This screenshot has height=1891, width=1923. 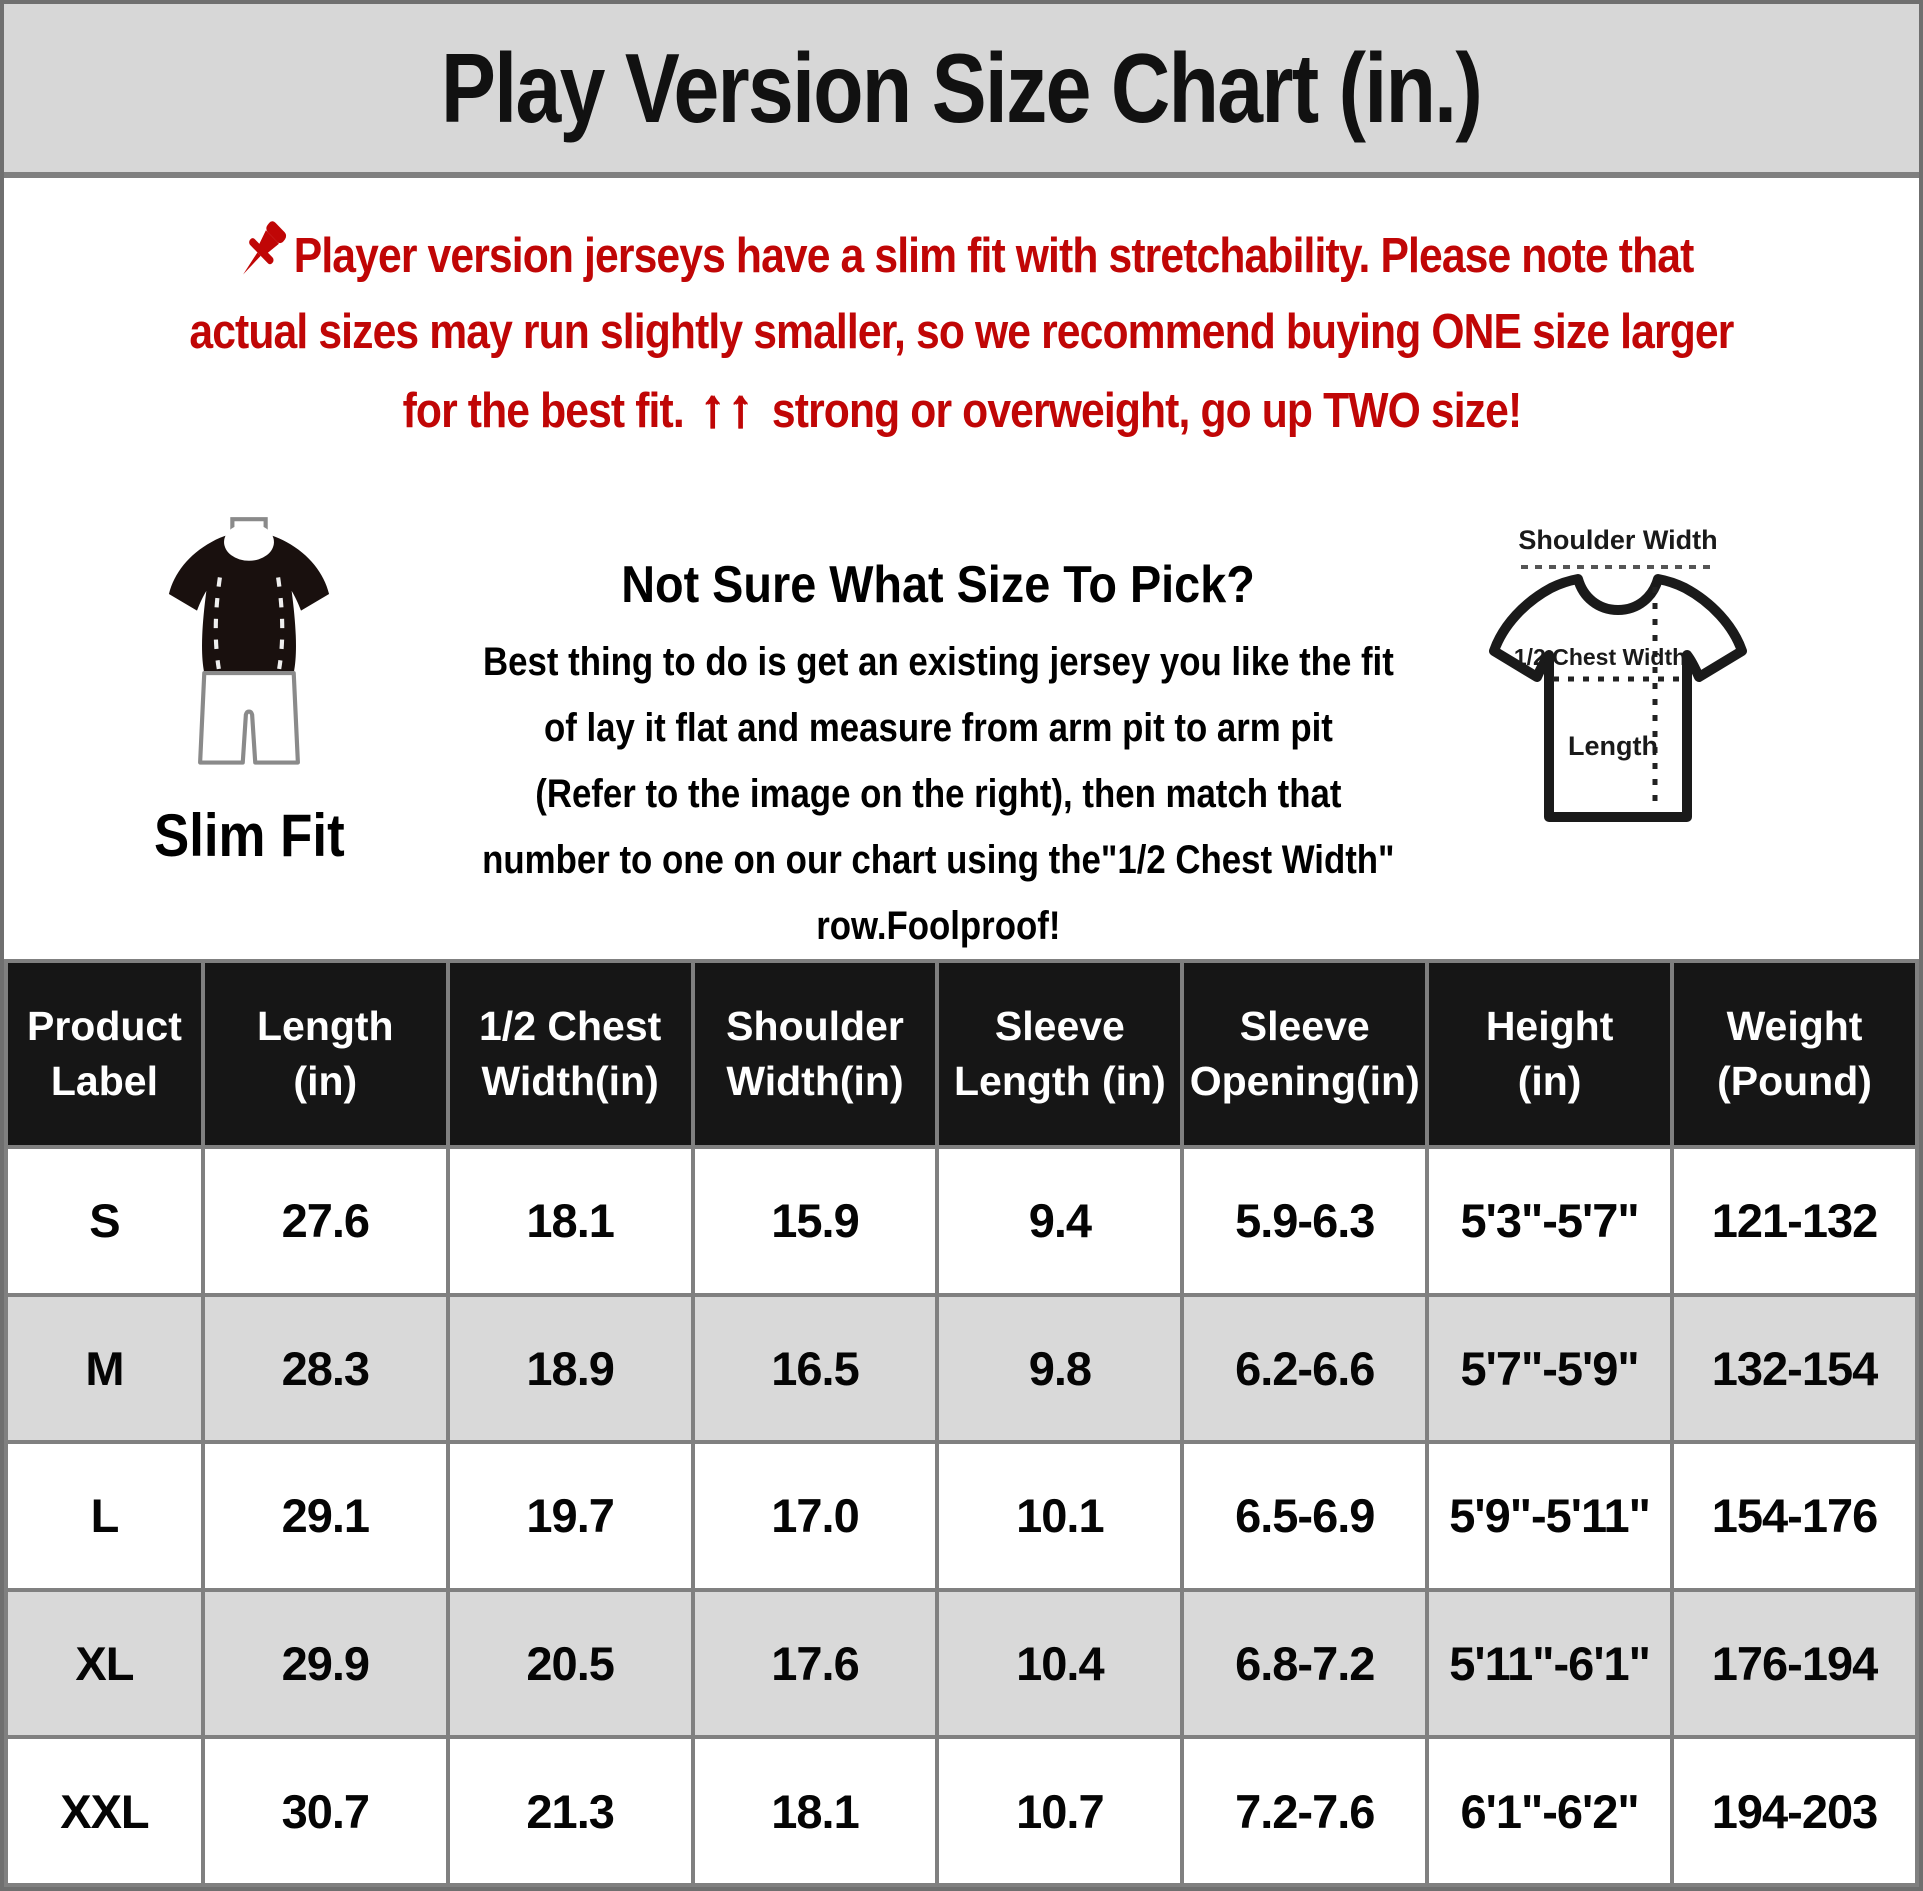 What do you see at coordinates (1060, 1516) in the screenshot?
I see `measurement-cell: 10.1` at bounding box center [1060, 1516].